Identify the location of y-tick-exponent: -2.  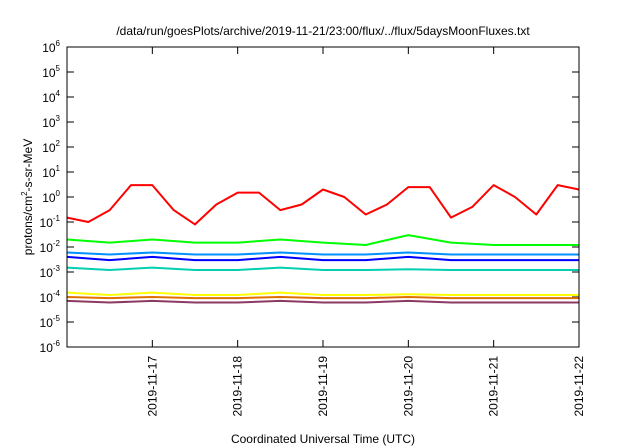
(57, 243).